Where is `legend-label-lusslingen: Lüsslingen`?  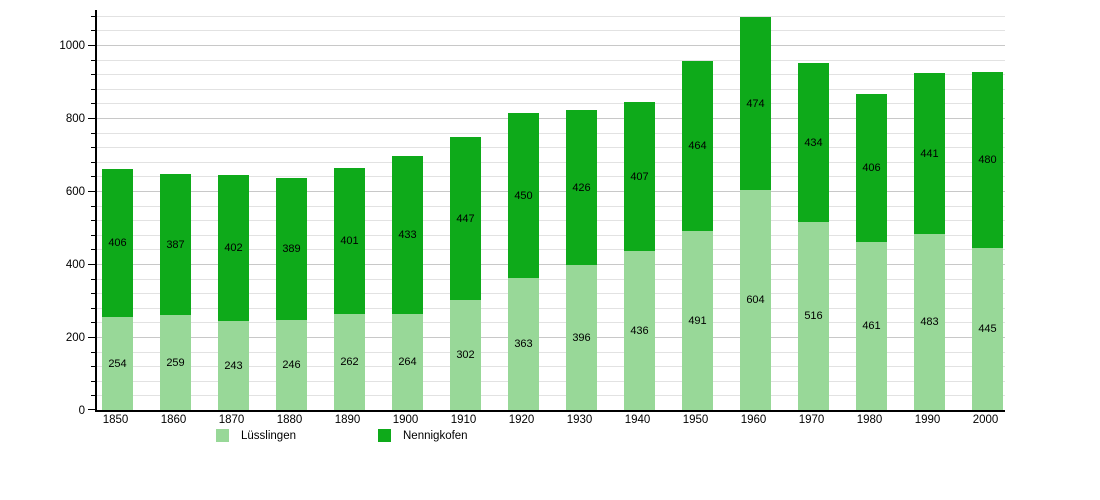
legend-label-lusslingen: Lüsslingen is located at coordinates (268, 435).